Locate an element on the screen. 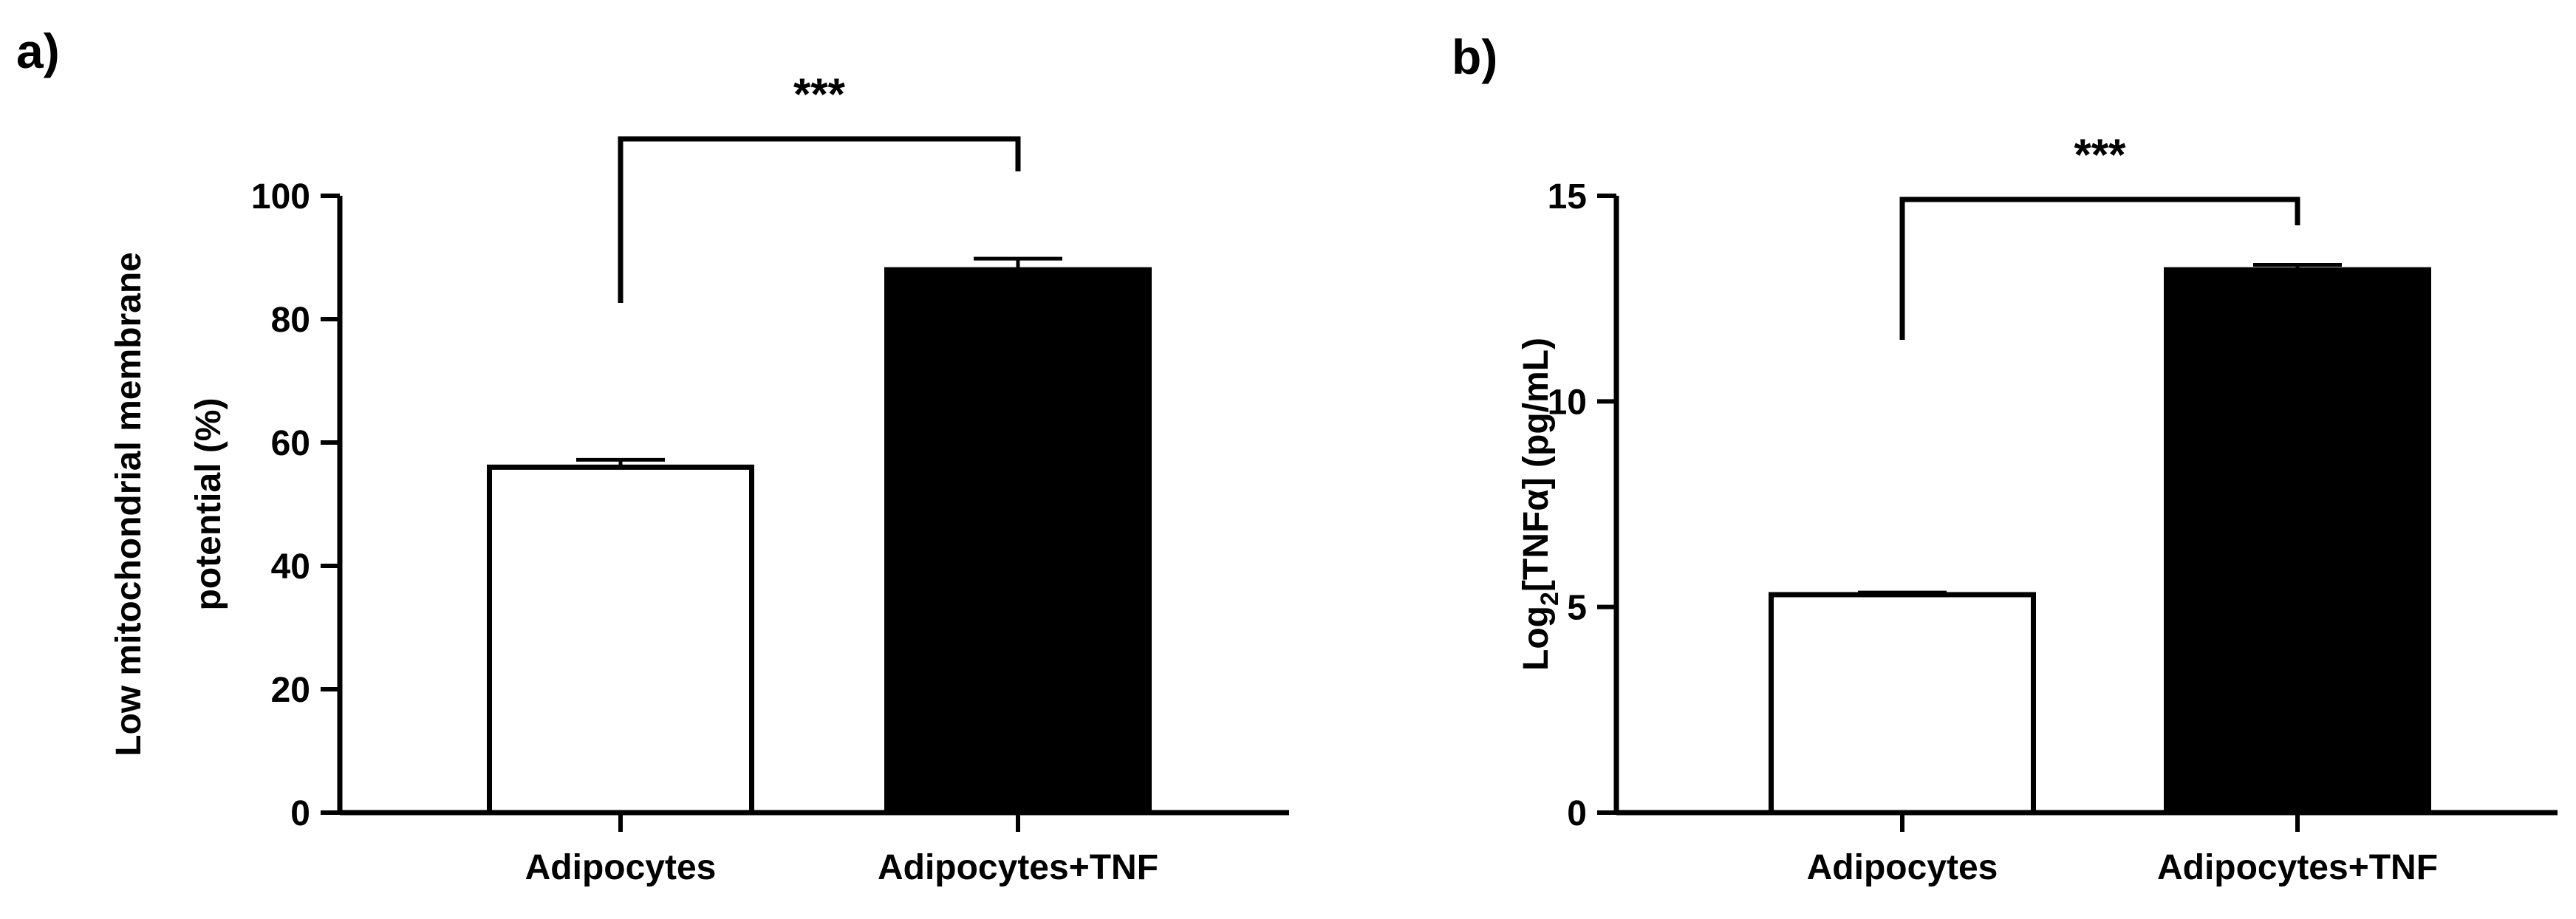 This screenshot has height=919, width=2576. y-tick-label: 60 is located at coordinates (290, 444).